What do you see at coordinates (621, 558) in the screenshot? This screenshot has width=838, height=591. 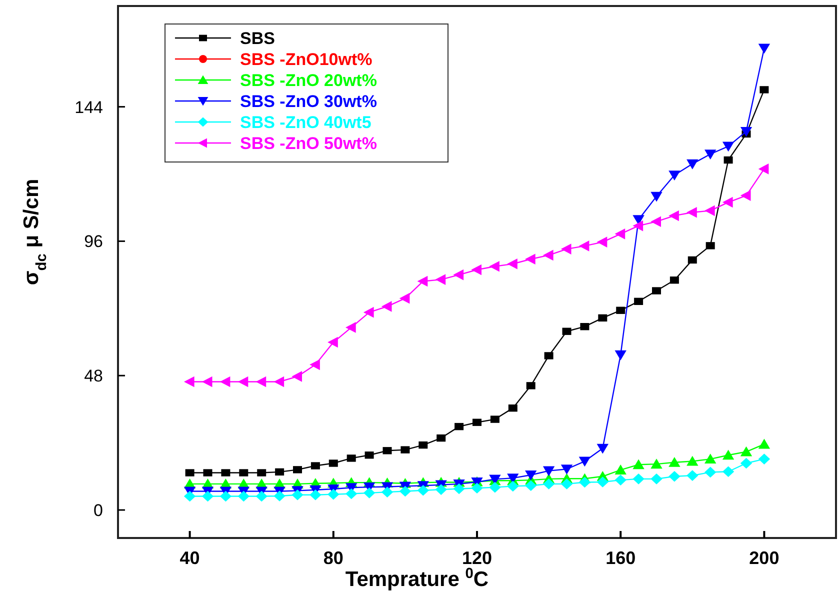 I see `x-tick-label: 160` at bounding box center [621, 558].